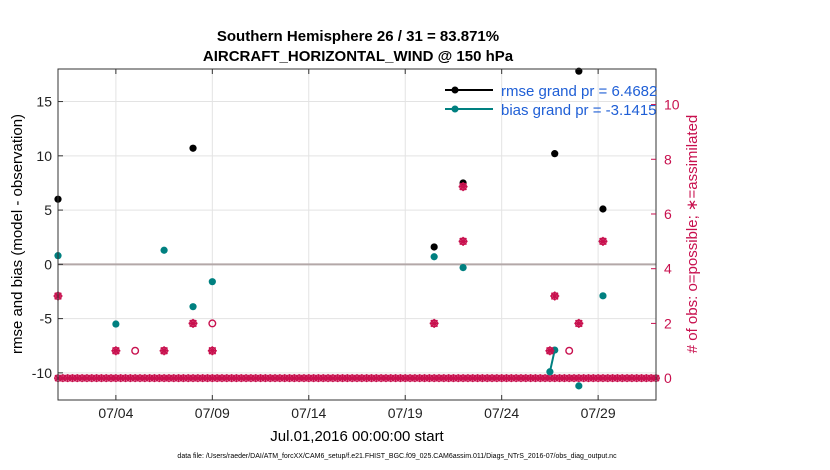 The width and height of the screenshot is (830, 470). I want to click on legend-bias-marker, so click(455, 109).